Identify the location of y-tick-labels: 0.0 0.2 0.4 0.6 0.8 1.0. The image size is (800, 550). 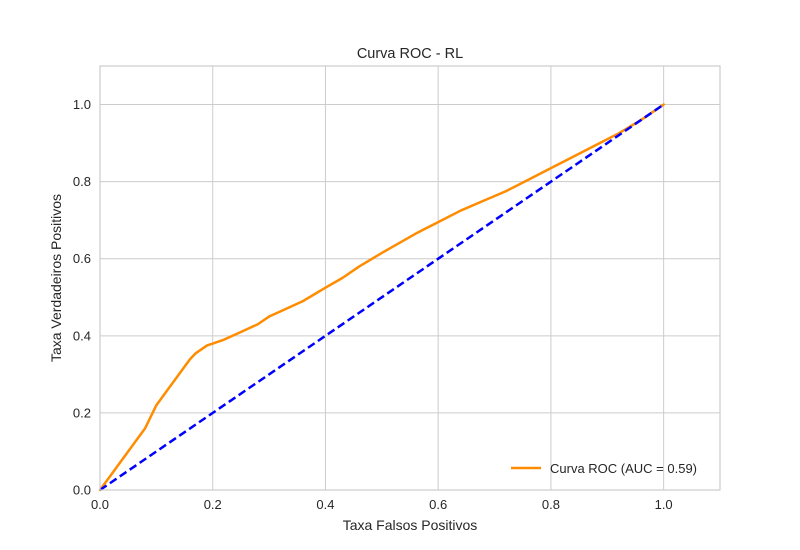
(82, 297).